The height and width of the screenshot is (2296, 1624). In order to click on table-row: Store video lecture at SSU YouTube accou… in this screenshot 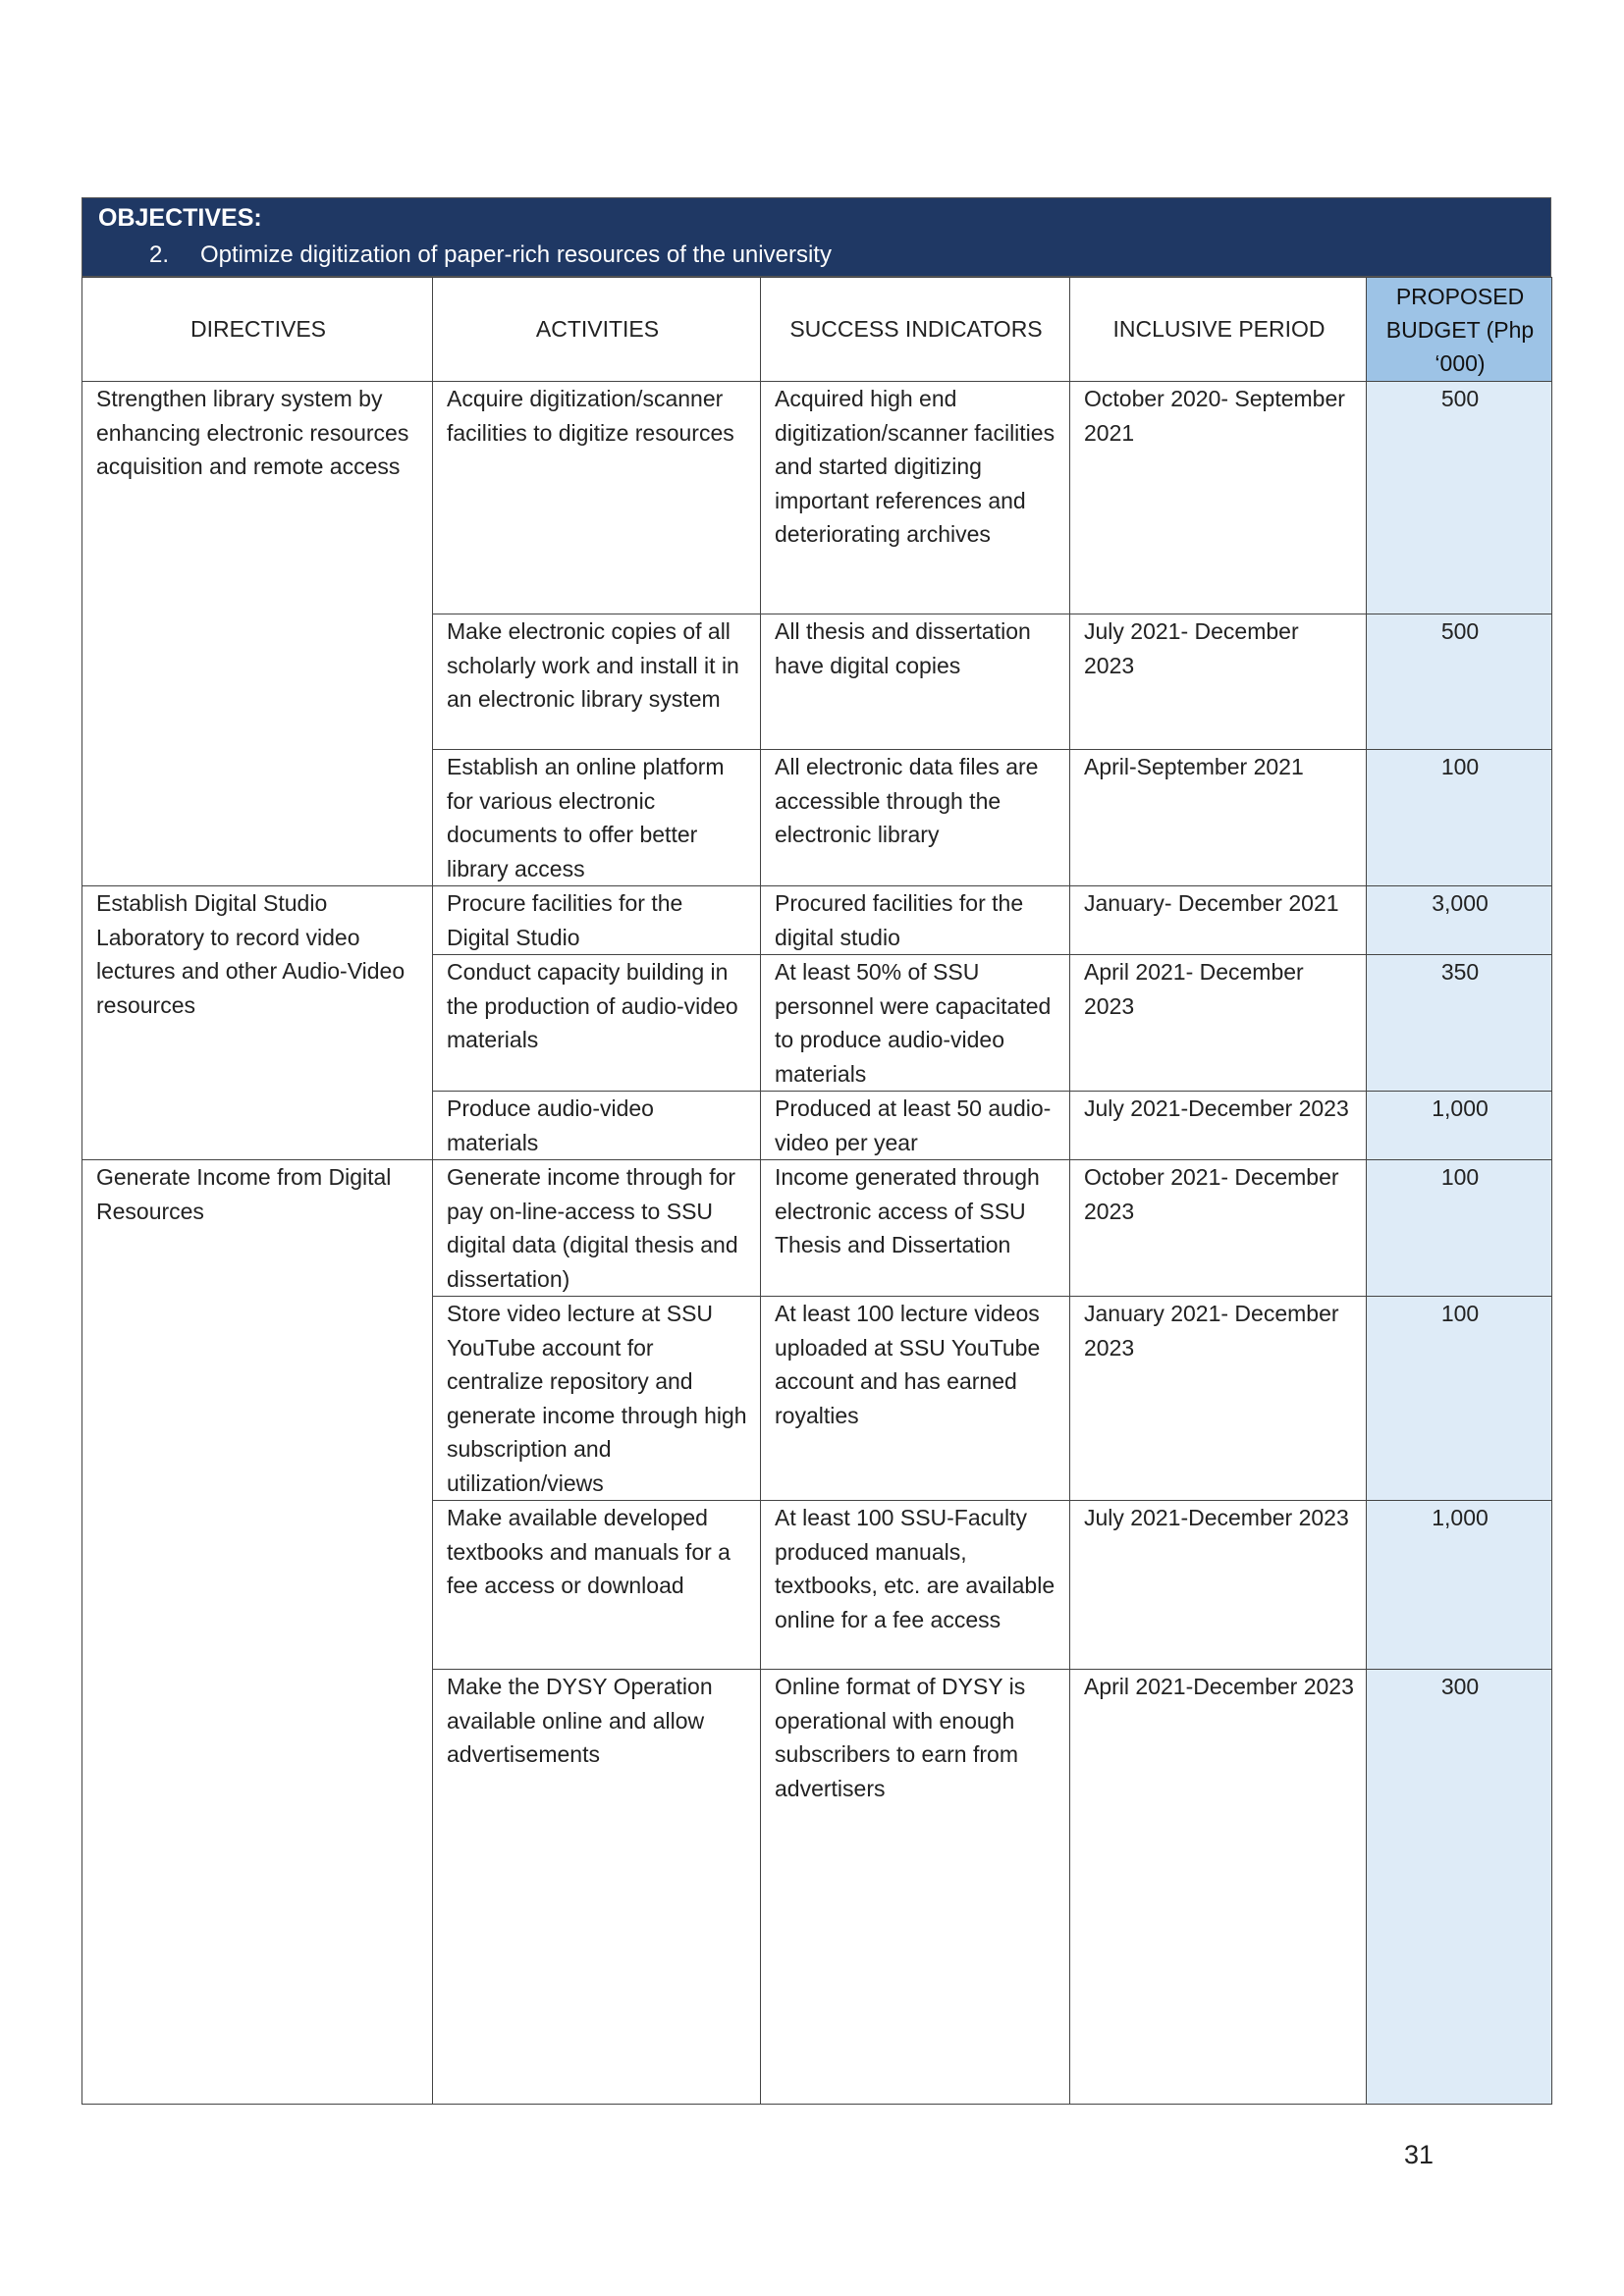, I will do `click(817, 1398)`.